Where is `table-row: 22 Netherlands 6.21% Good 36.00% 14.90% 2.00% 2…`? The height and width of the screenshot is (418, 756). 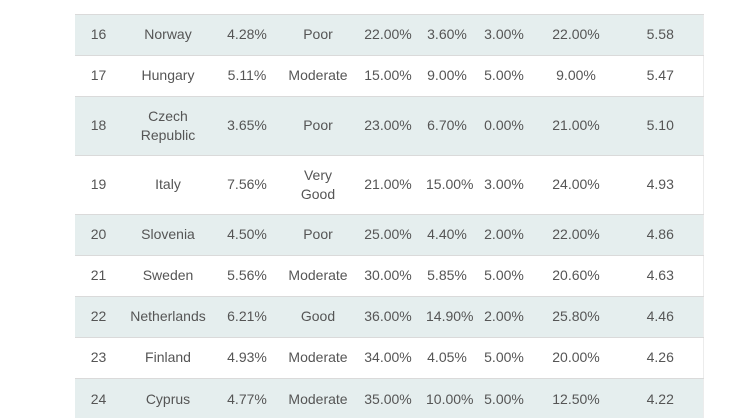
table-row: 22 Netherlands 6.21% Good 36.00% 14.90% 2.00% 2… is located at coordinates (389, 317).